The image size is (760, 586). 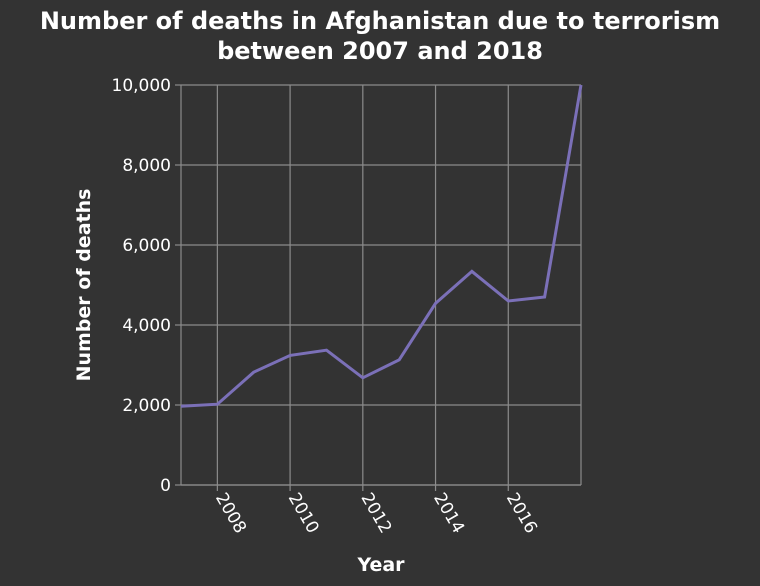 What do you see at coordinates (146, 326) in the screenshot?
I see `y-tick-label: 4,000` at bounding box center [146, 326].